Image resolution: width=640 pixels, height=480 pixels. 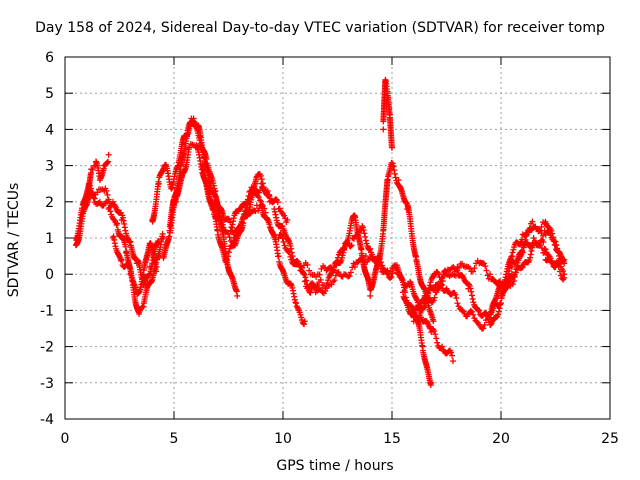 What do you see at coordinates (610, 439) in the screenshot?
I see `x-tick-label: 25` at bounding box center [610, 439].